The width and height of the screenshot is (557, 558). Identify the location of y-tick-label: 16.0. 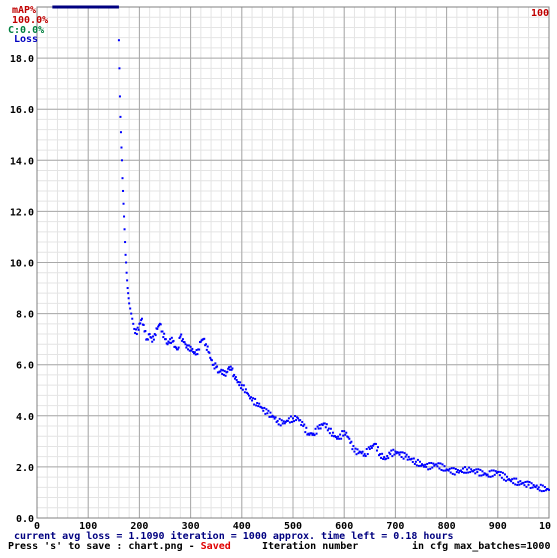
(22, 110).